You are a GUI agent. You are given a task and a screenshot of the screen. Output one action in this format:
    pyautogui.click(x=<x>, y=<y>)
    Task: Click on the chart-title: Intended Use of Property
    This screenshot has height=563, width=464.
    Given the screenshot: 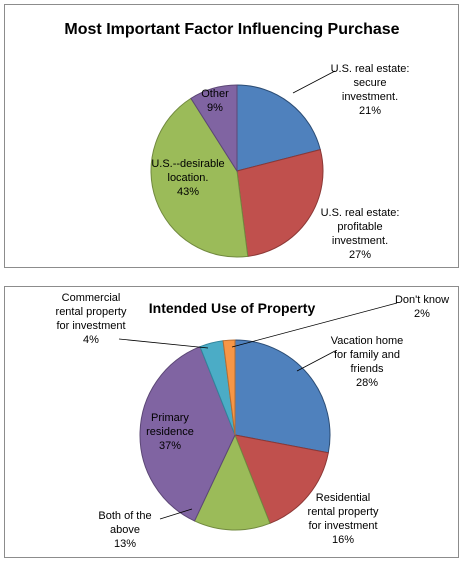 What is the action you would take?
    pyautogui.click(x=232, y=308)
    